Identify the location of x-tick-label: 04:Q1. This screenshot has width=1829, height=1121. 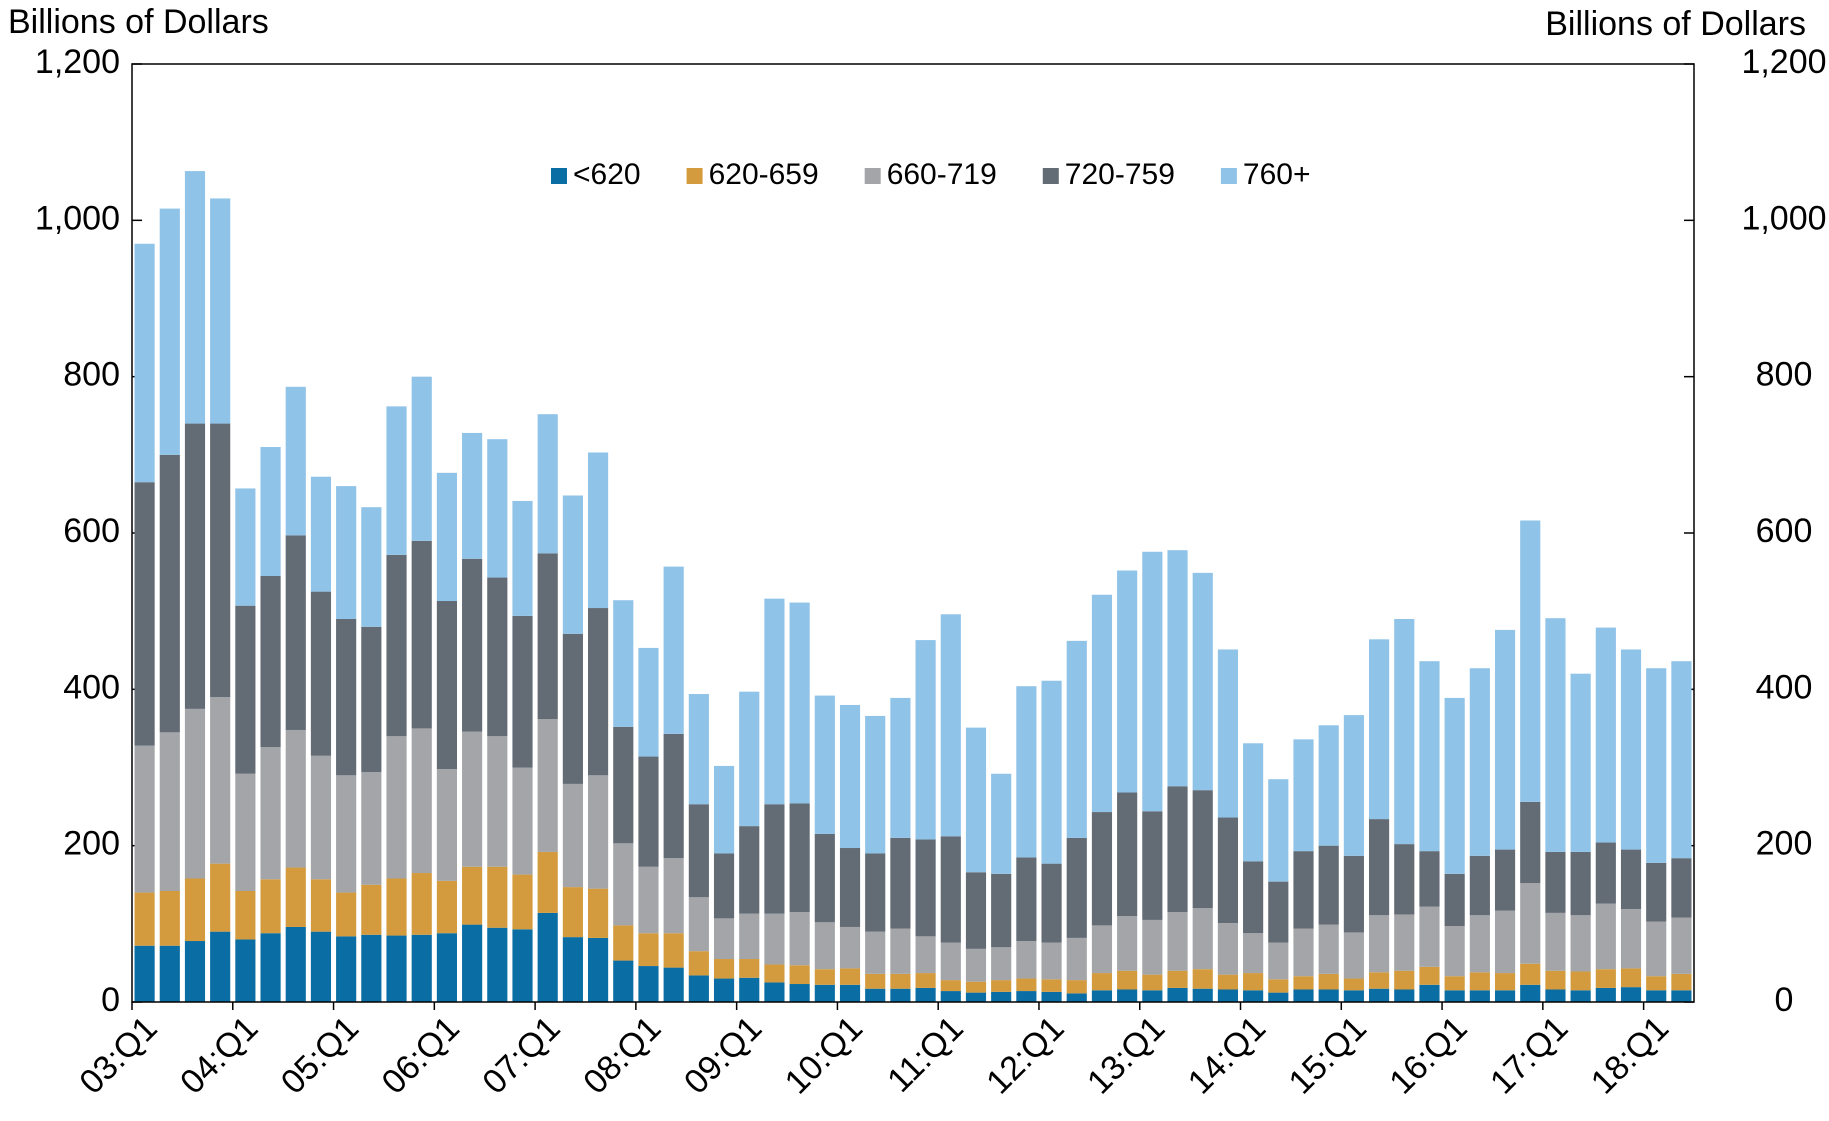
(219, 1055).